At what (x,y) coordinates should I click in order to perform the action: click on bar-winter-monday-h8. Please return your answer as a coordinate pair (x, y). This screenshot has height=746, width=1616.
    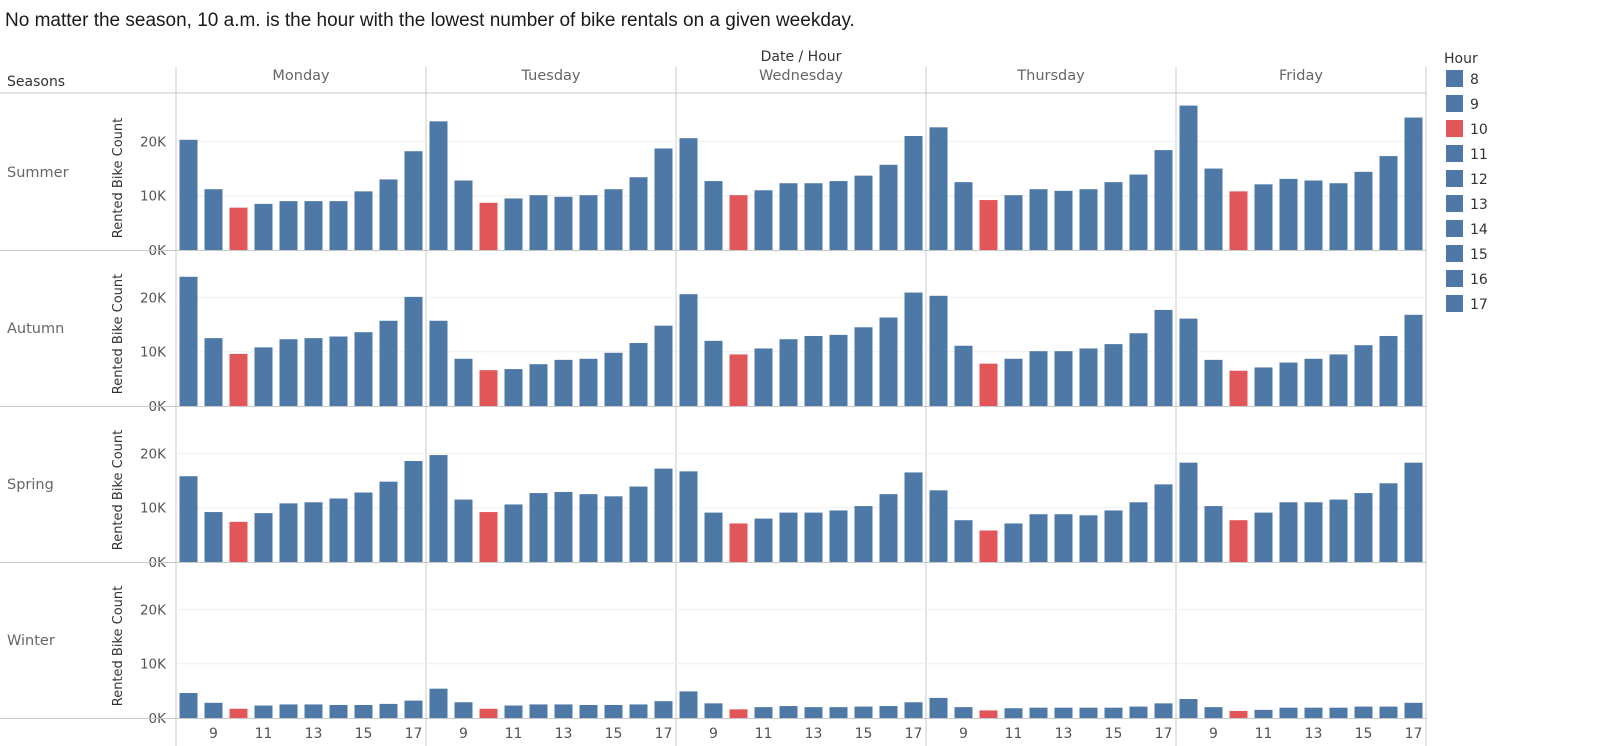
    Looking at the image, I should click on (188, 705).